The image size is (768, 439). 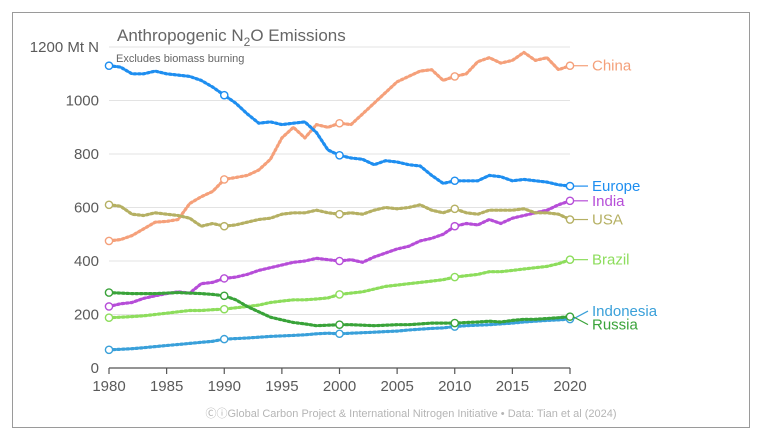 I want to click on chart-subtitle: Excludes biomass burning, so click(x=180, y=59).